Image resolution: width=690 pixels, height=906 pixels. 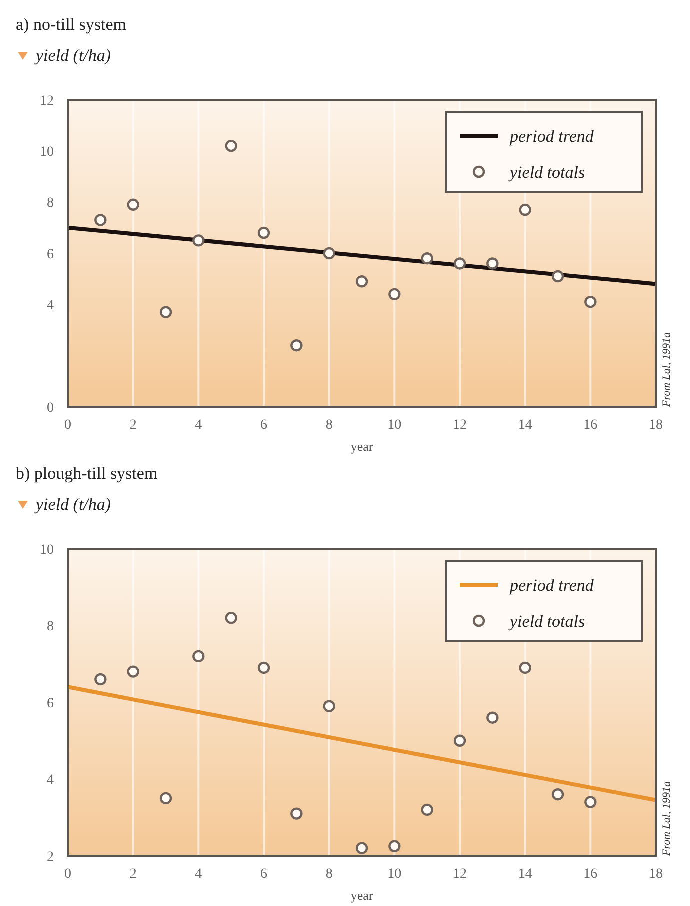 What do you see at coordinates (87, 473) in the screenshot?
I see `chart-title: b) plough-till system` at bounding box center [87, 473].